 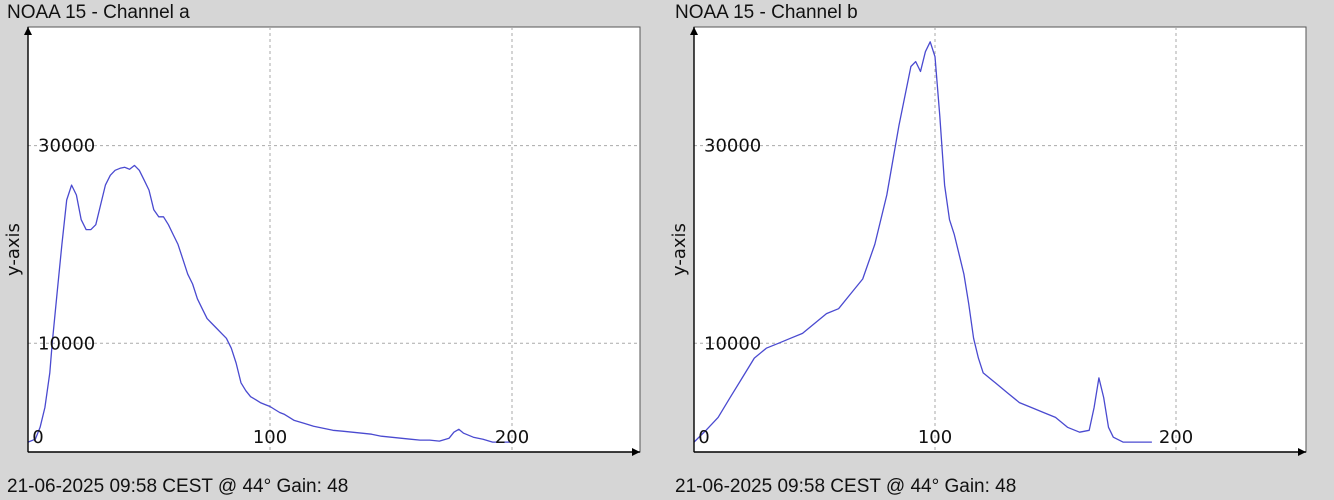 What do you see at coordinates (766, 12) in the screenshot?
I see `chart-b-title: NOAA 15 - Channel b` at bounding box center [766, 12].